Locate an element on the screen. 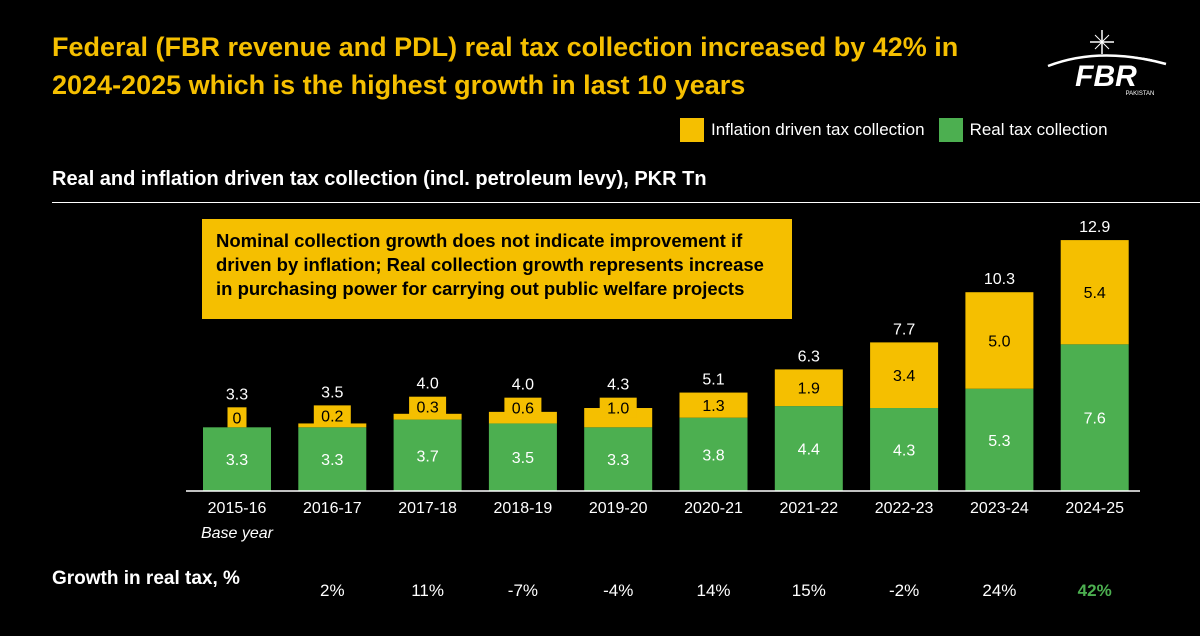 Image resolution: width=1200 pixels, height=636 pixels. x-tick-label: 2019-20 is located at coordinates (618, 508).